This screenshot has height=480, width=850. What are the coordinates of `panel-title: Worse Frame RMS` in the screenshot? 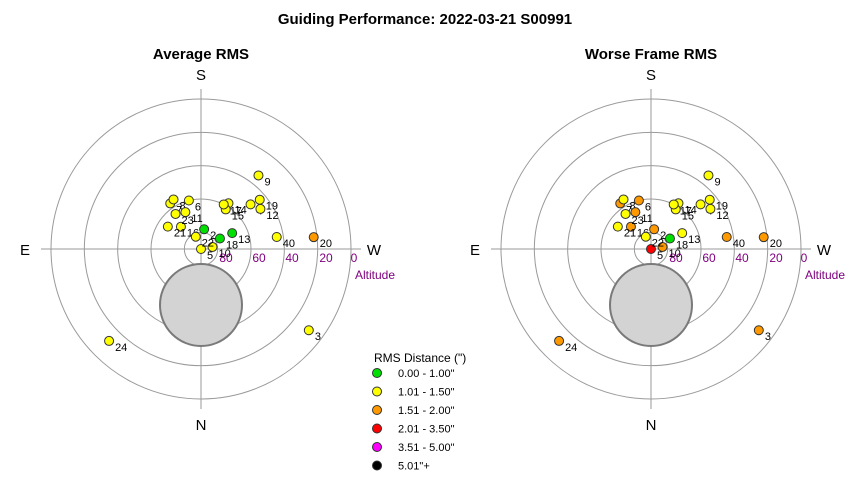 It's located at (651, 54).